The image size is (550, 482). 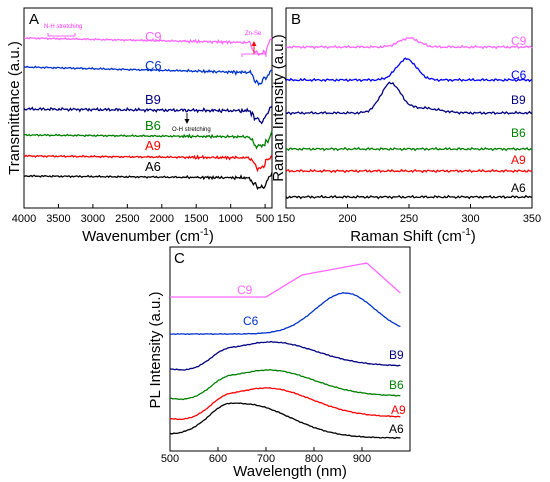 I want to click on panel-a-legend-c9: C9, so click(x=153, y=36).